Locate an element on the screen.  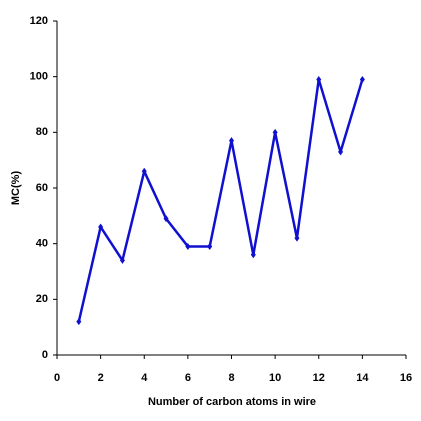
x-tick-label: 6 is located at coordinates (188, 378).